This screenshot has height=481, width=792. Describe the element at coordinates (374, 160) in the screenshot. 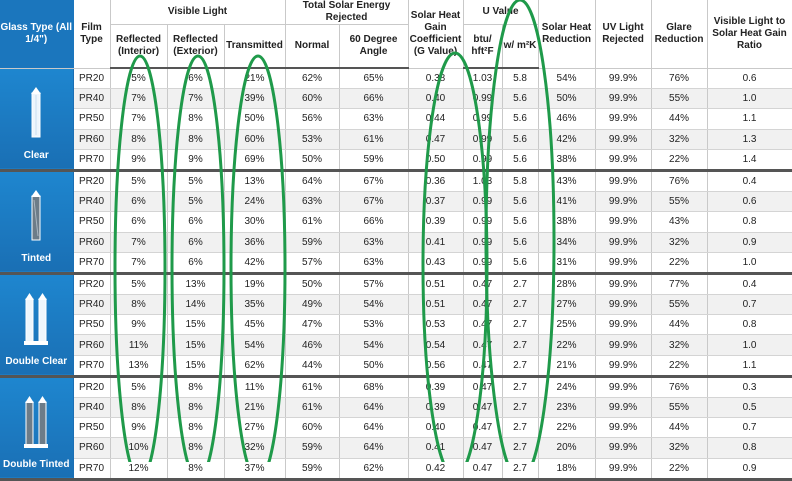

I see `tser-60-cell: 59%` at that location.